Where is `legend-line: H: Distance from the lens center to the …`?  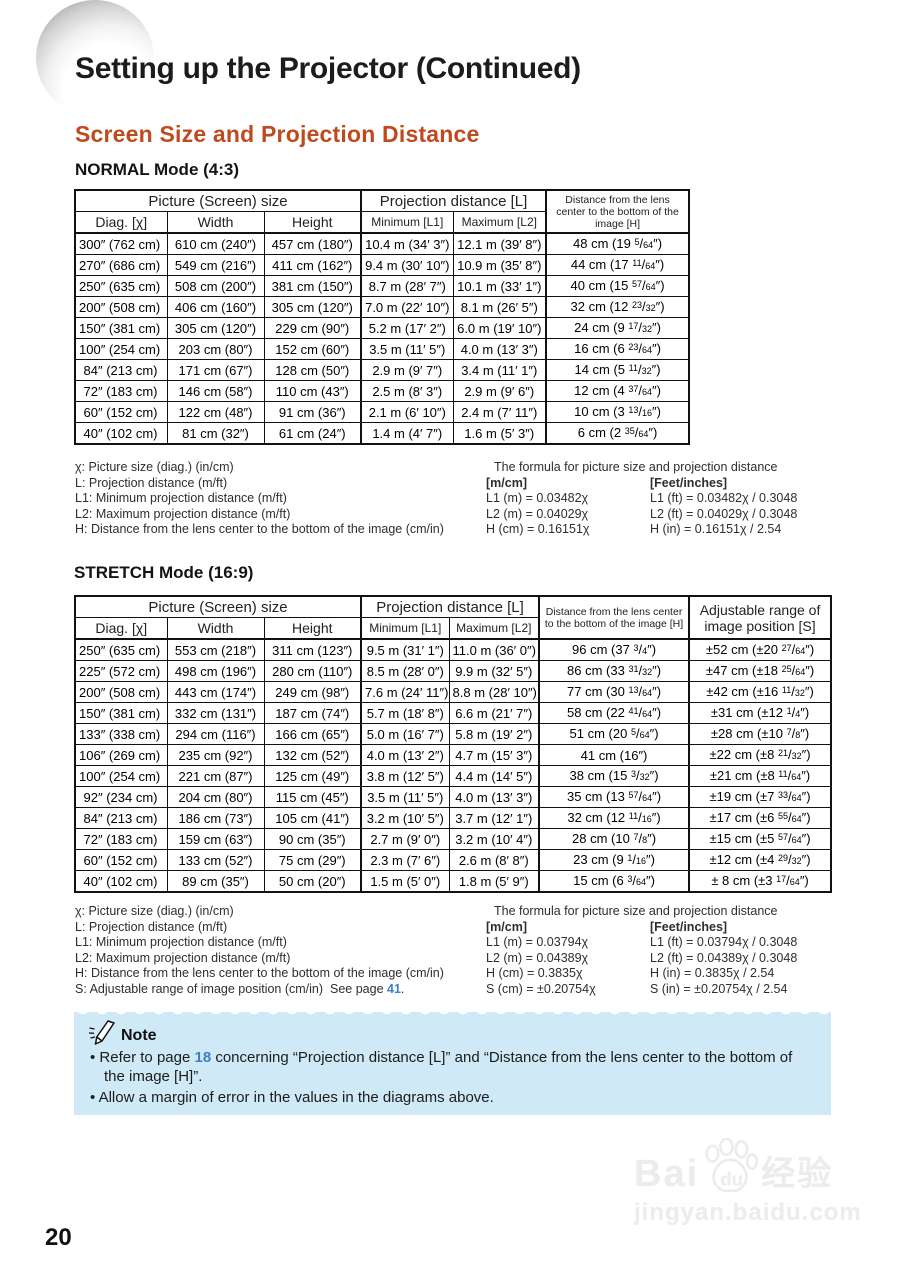 legend-line: H: Distance from the lens center to the … is located at coordinates (259, 973).